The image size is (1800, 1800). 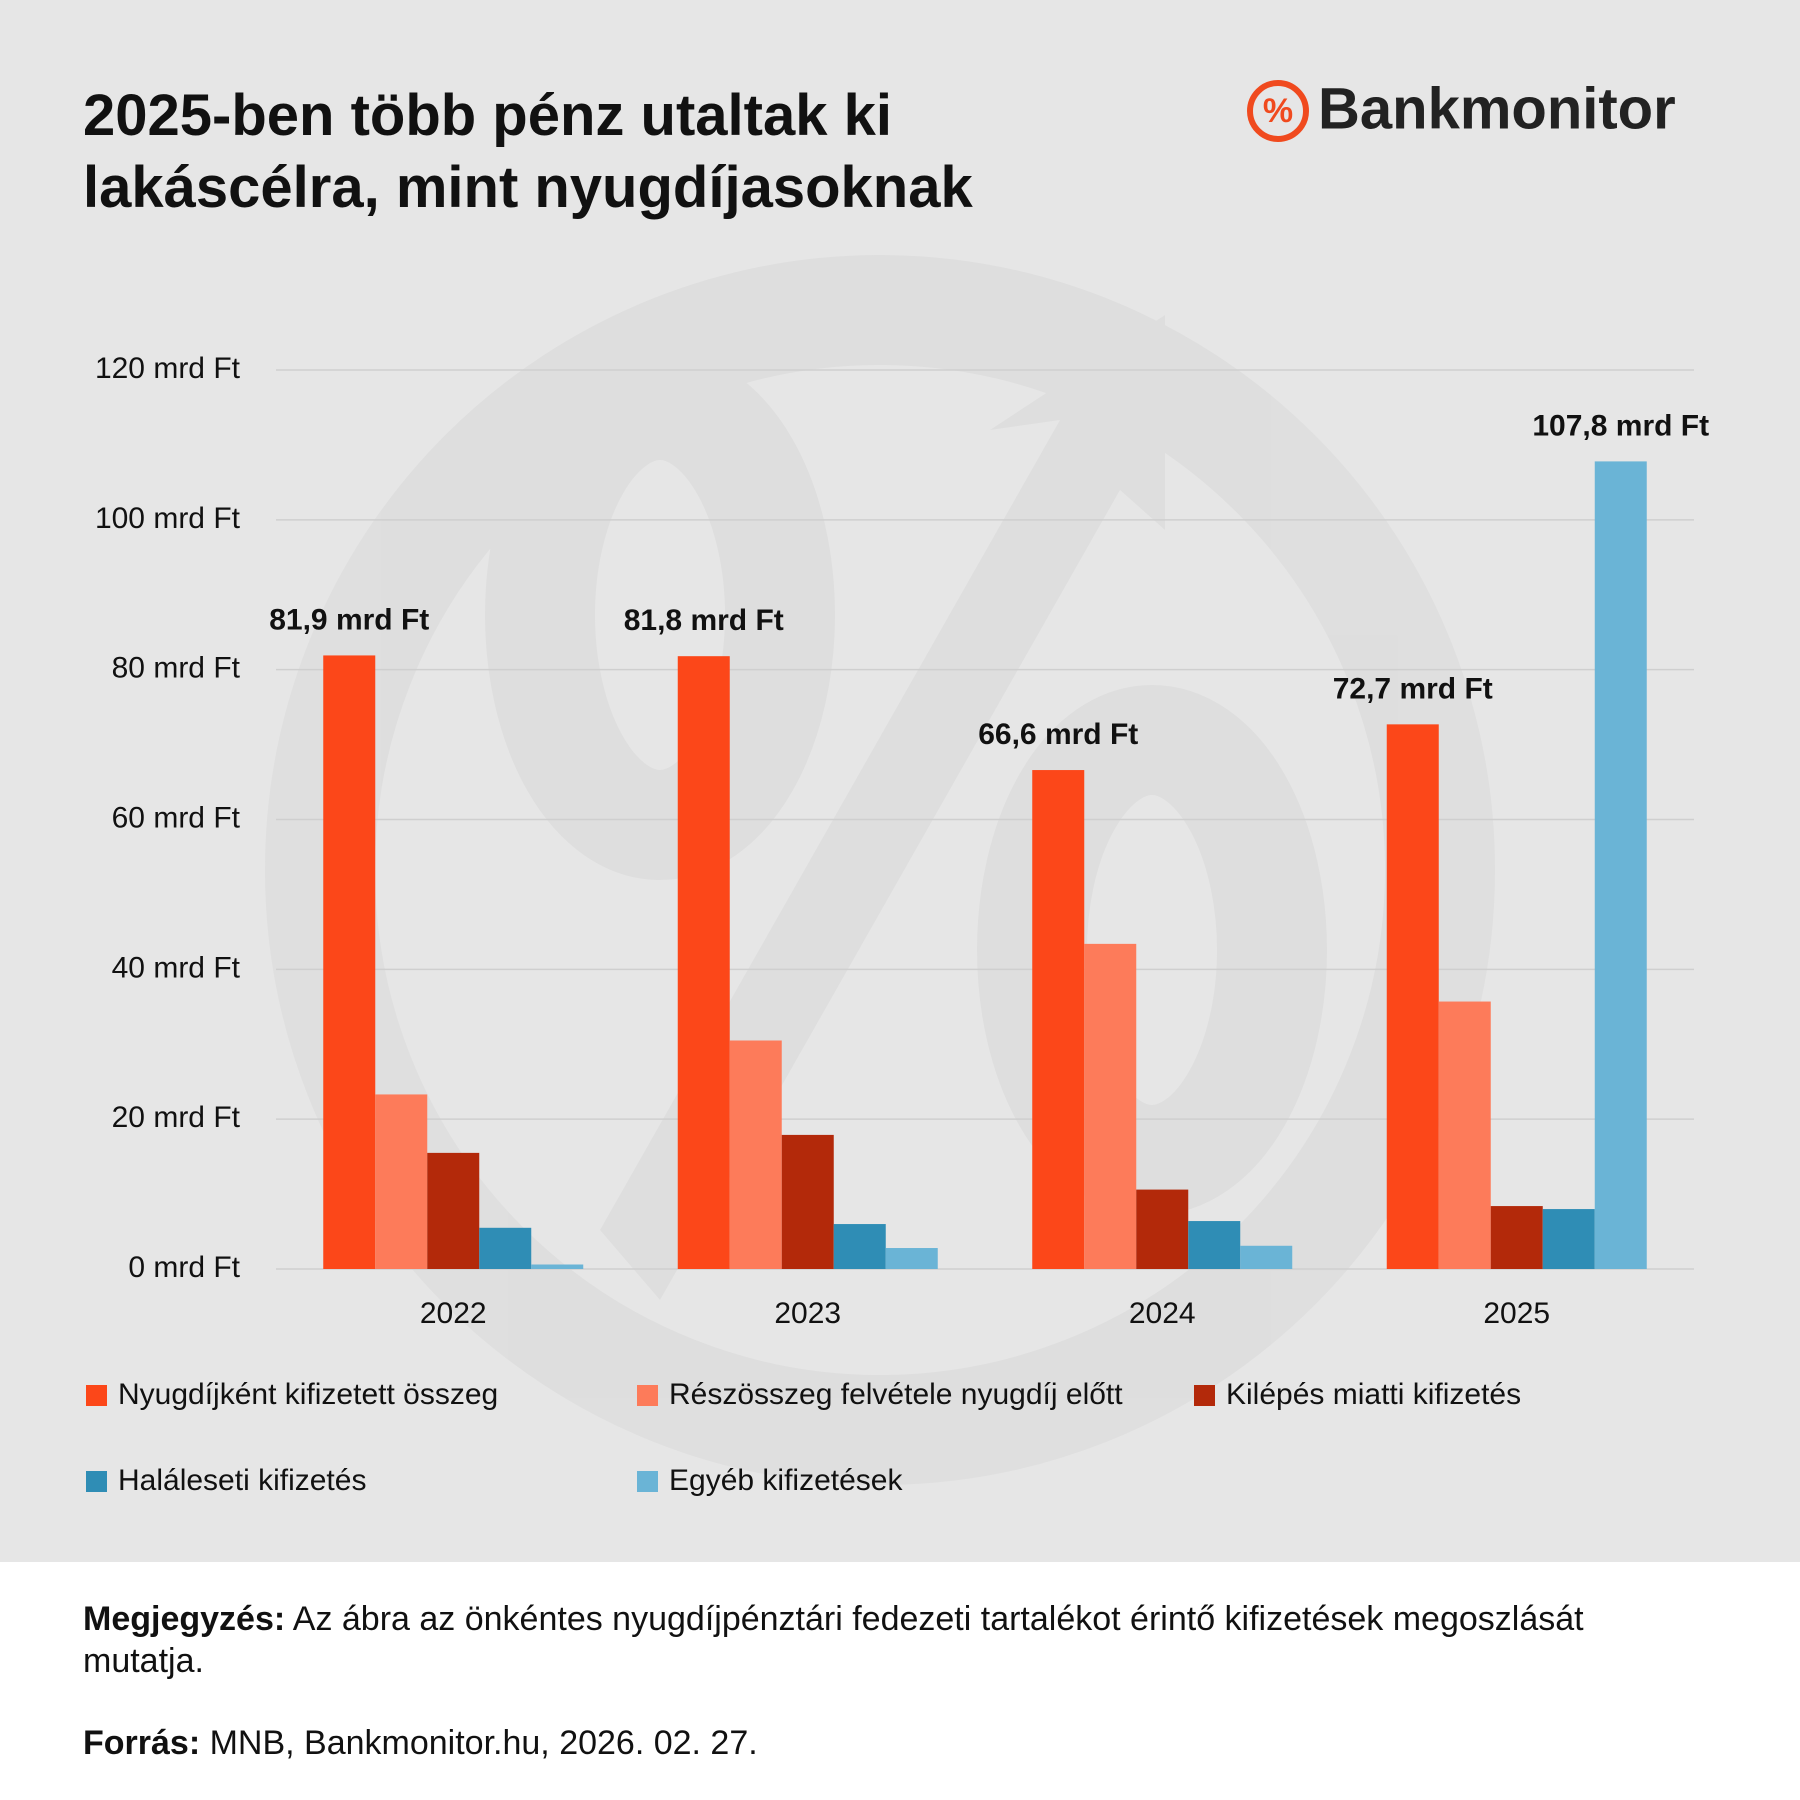 What do you see at coordinates (176, 817) in the screenshot?
I see `y-tick-label: 60 mrd Ft` at bounding box center [176, 817].